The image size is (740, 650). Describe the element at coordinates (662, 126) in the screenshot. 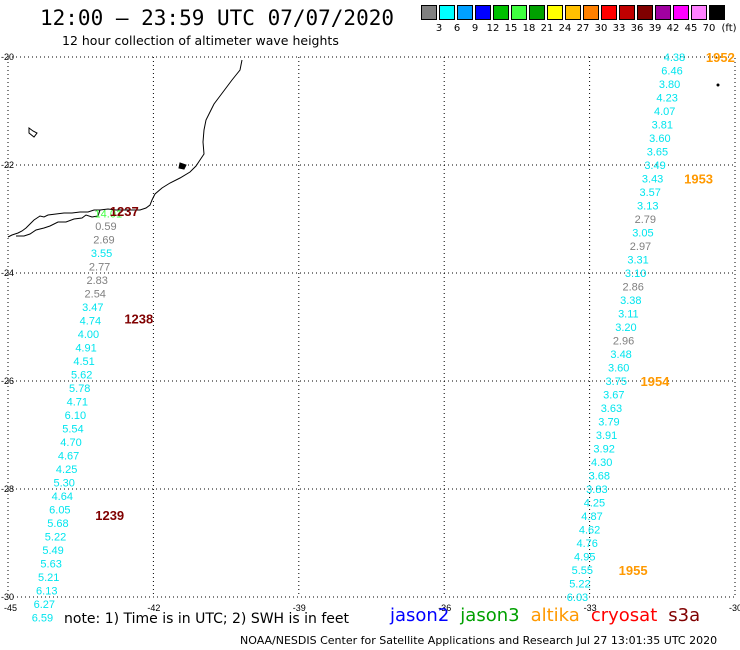

I see `wave-height-value: 3.81` at that location.